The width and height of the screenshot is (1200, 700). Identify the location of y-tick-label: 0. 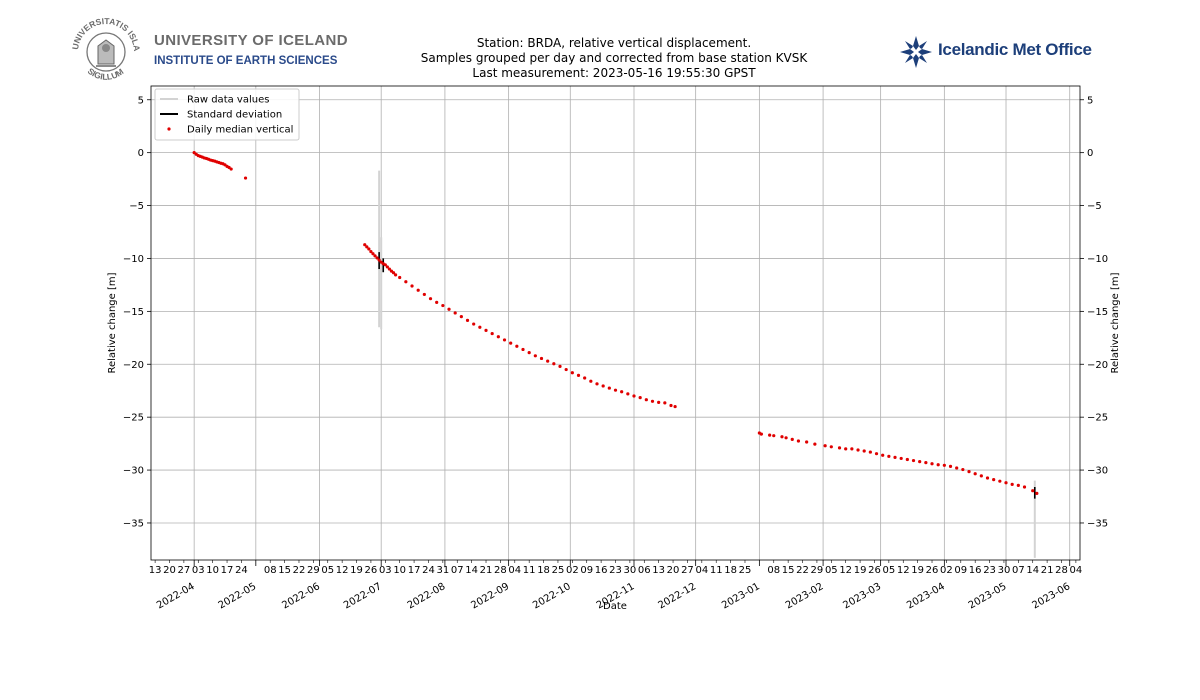
(141, 153).